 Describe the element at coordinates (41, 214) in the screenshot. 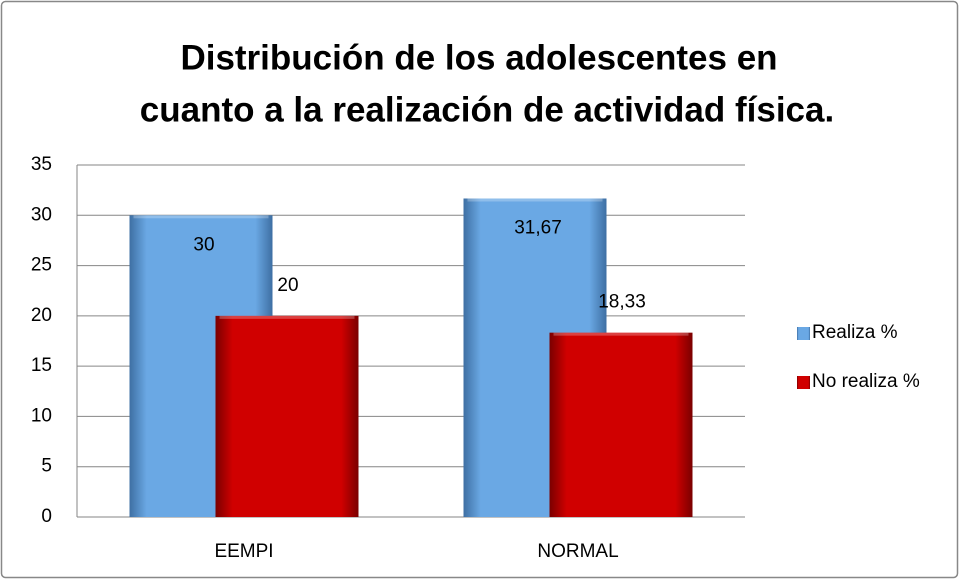

I see `y-tick-label: 30` at that location.